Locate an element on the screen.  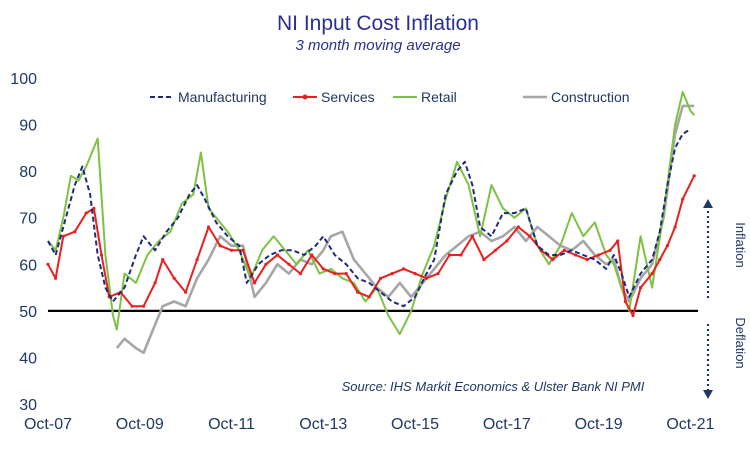
x-tick-label: Oct-17 is located at coordinates (507, 424).